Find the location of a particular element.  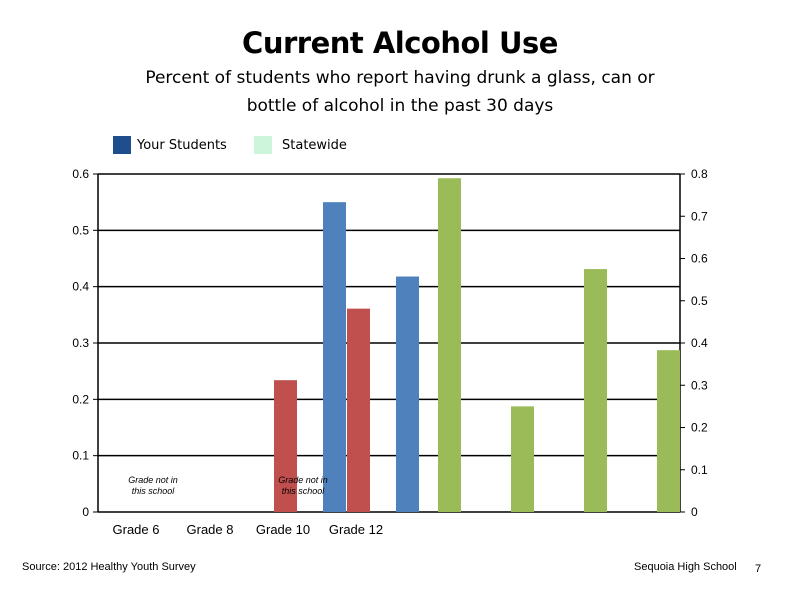

x-axis-category-label: Grade 6 is located at coordinates (136, 529).